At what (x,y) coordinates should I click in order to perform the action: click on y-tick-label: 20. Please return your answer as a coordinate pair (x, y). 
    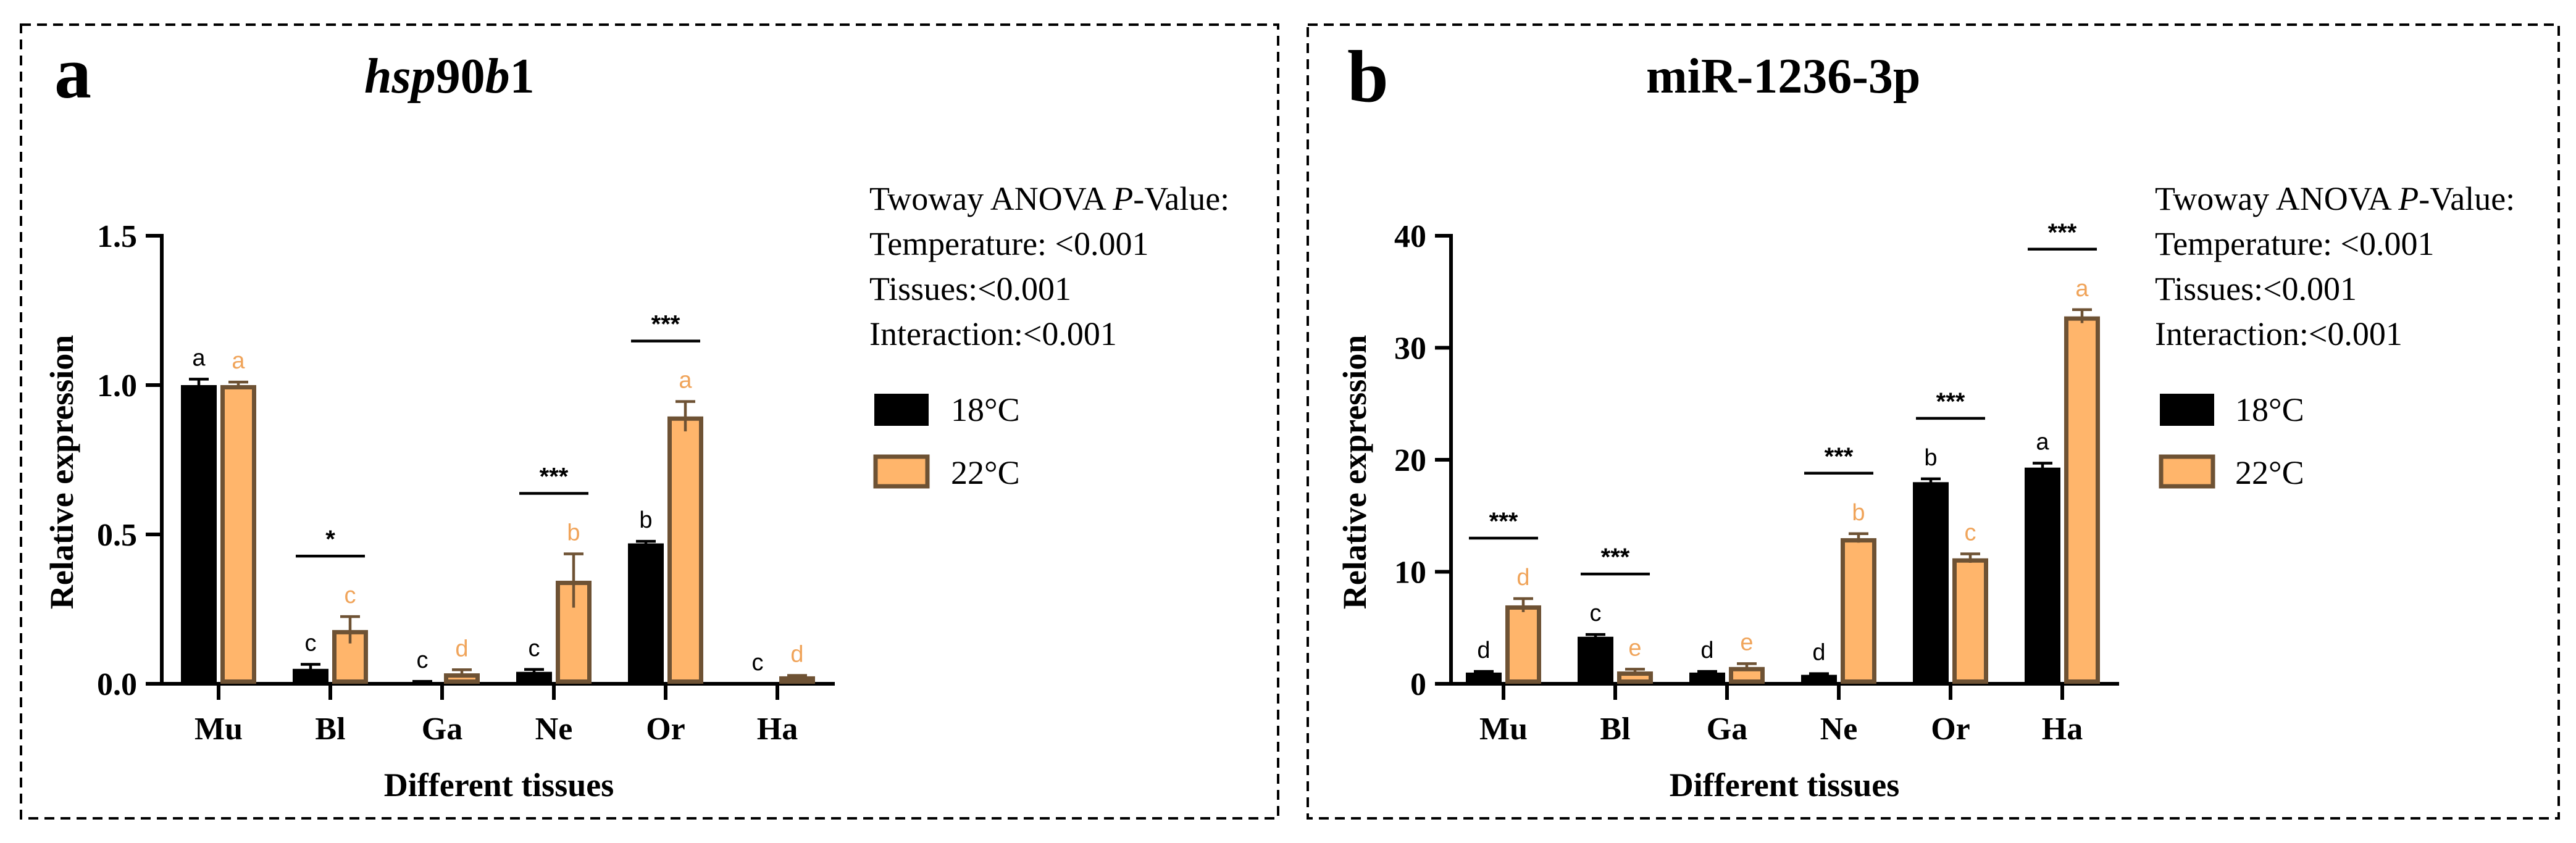
    Looking at the image, I should click on (1410, 460).